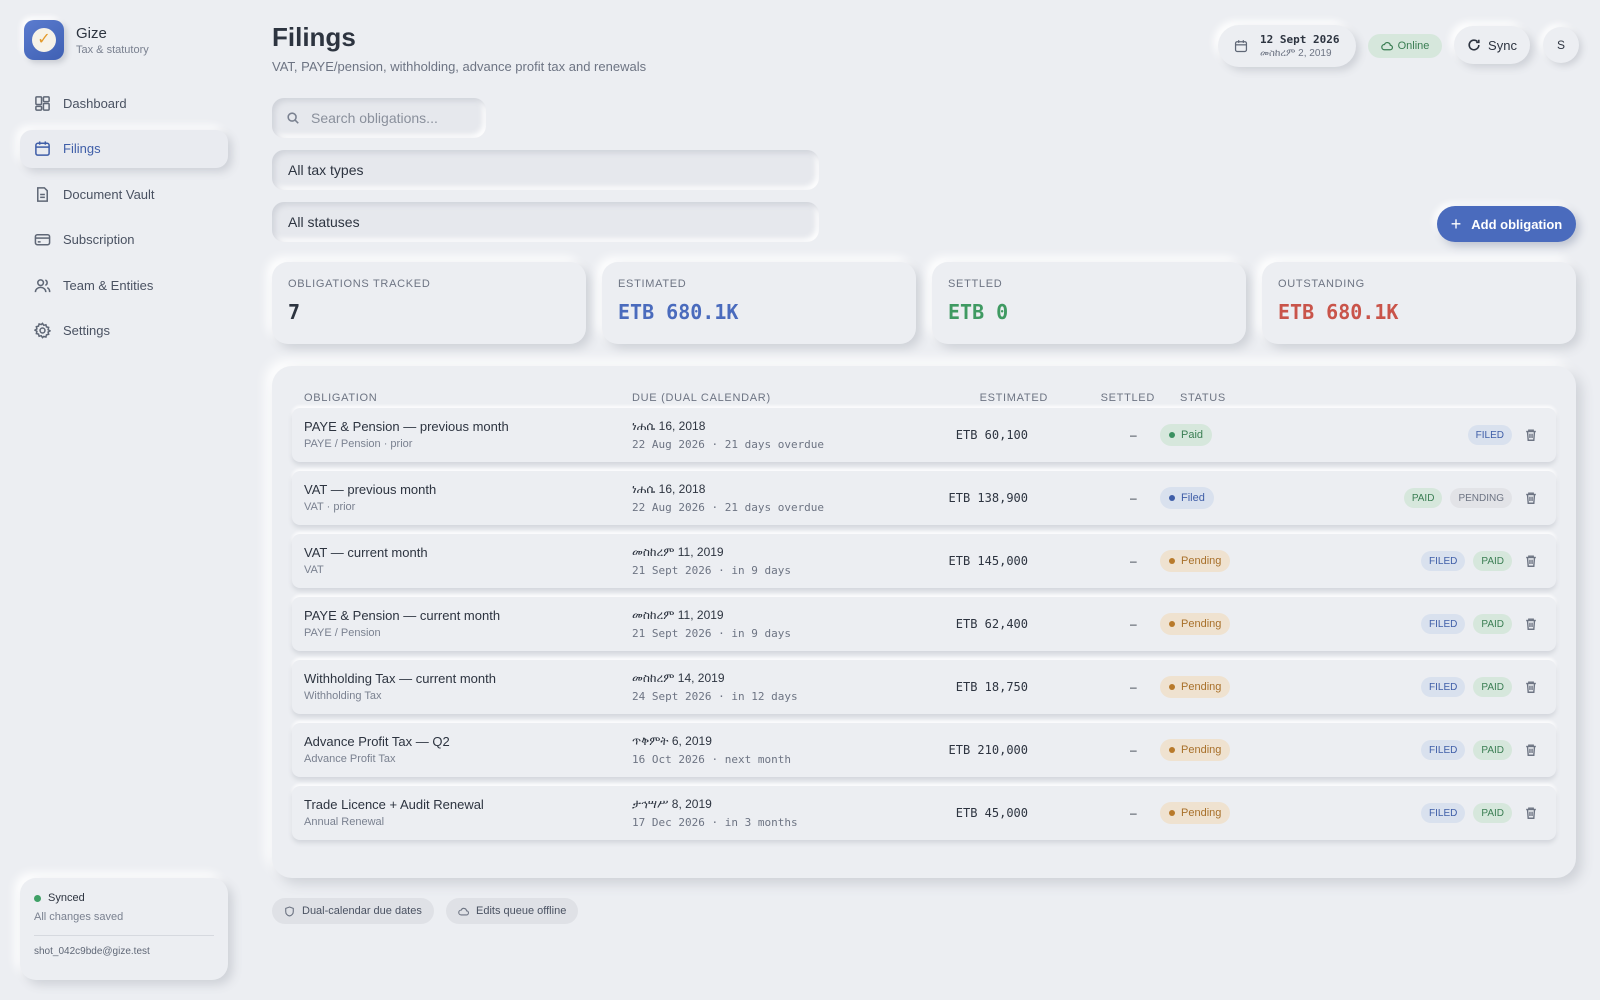 This screenshot has height=1000, width=1600. I want to click on avatar: S, so click(1561, 45).